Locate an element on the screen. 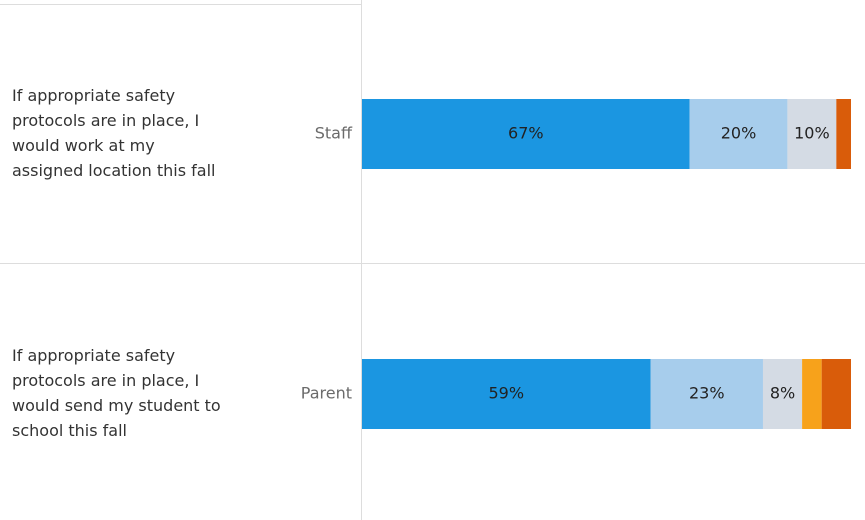  value-label: 8% is located at coordinates (782, 393).